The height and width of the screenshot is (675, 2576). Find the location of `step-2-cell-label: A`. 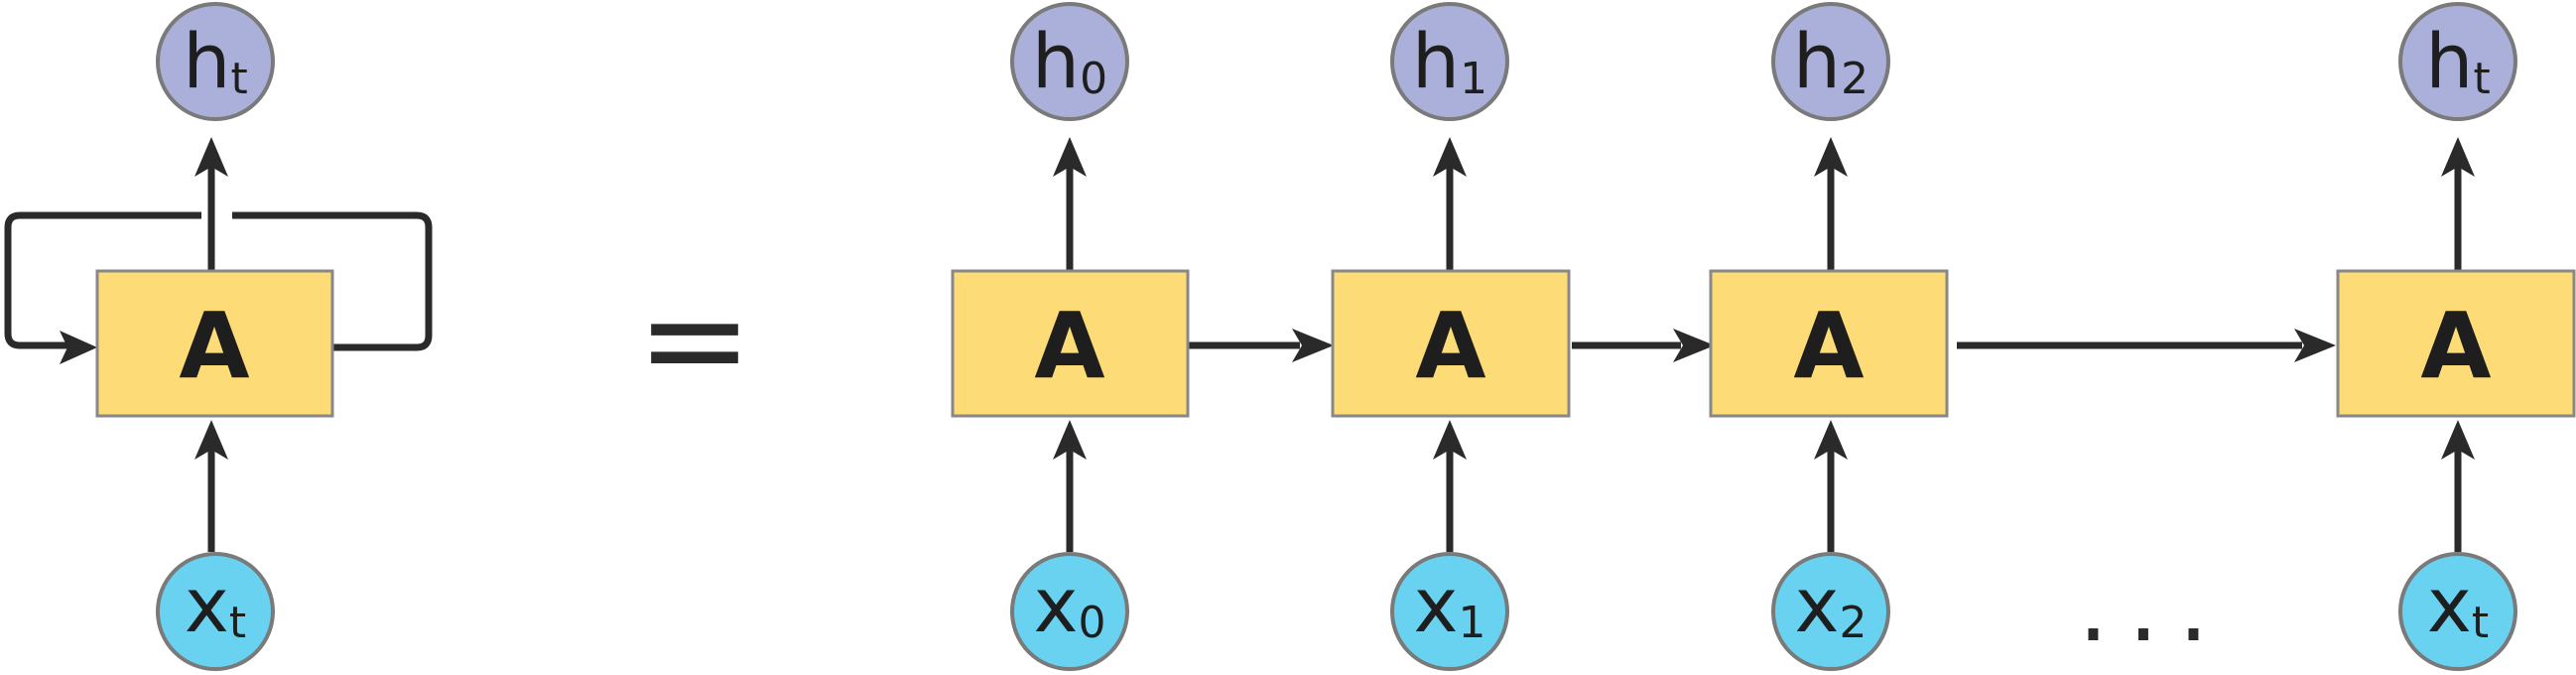

step-2-cell-label: A is located at coordinates (1829, 346).